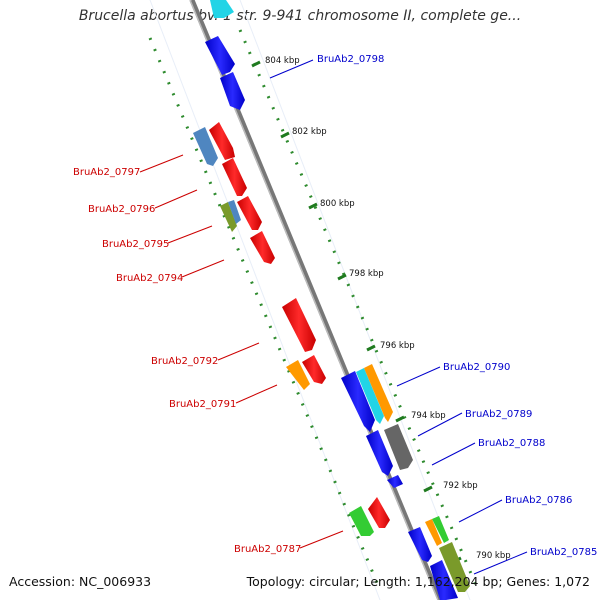  Describe the element at coordinates (370, 396) in the screenshot. I see `gene-feature-0790-cyan` at that location.